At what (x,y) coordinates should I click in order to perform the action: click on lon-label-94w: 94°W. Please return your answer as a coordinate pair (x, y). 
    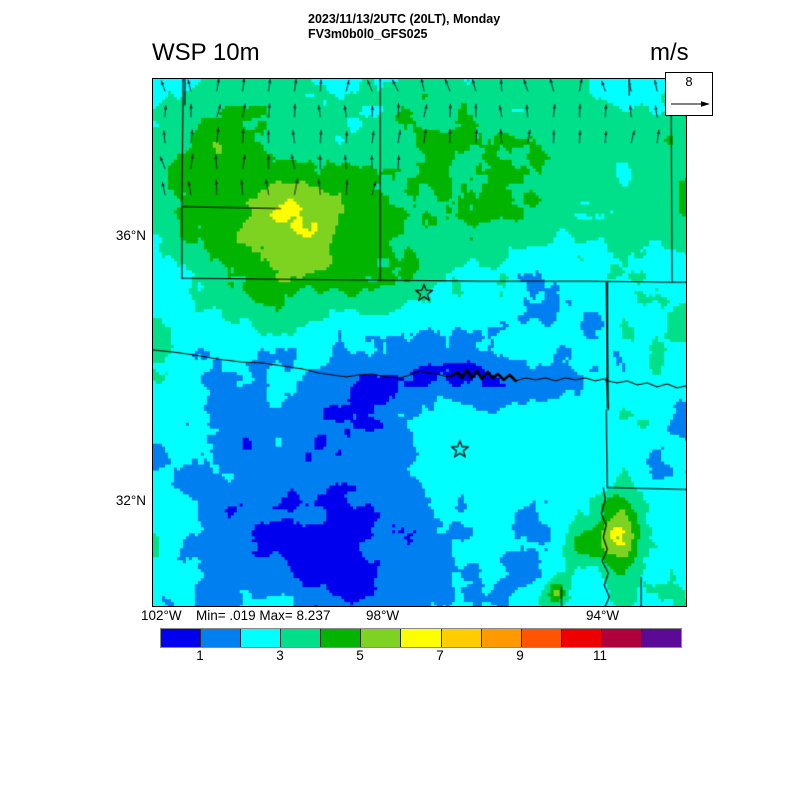
    Looking at the image, I should click on (603, 615).